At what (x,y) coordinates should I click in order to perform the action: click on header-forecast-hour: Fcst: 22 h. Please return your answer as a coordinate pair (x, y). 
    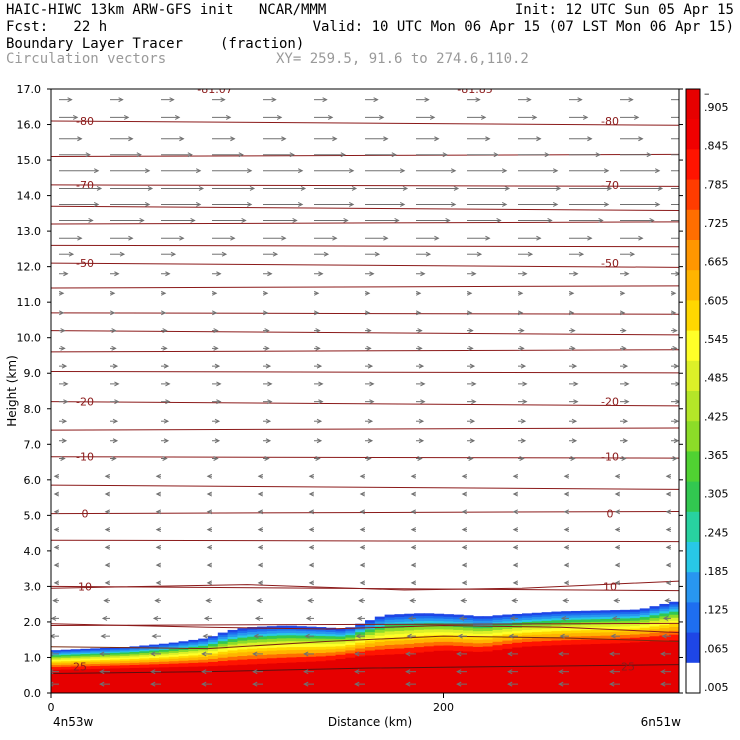
    Looking at the image, I should click on (57, 27).